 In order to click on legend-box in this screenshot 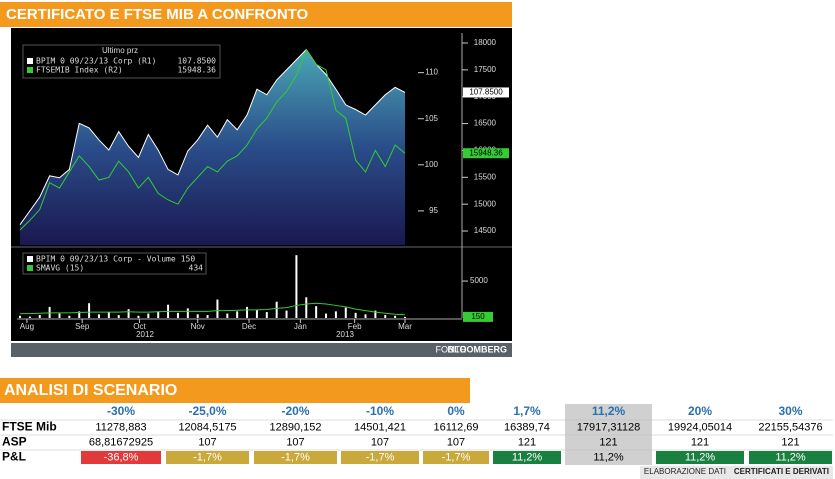, I will do `click(121, 61)`.